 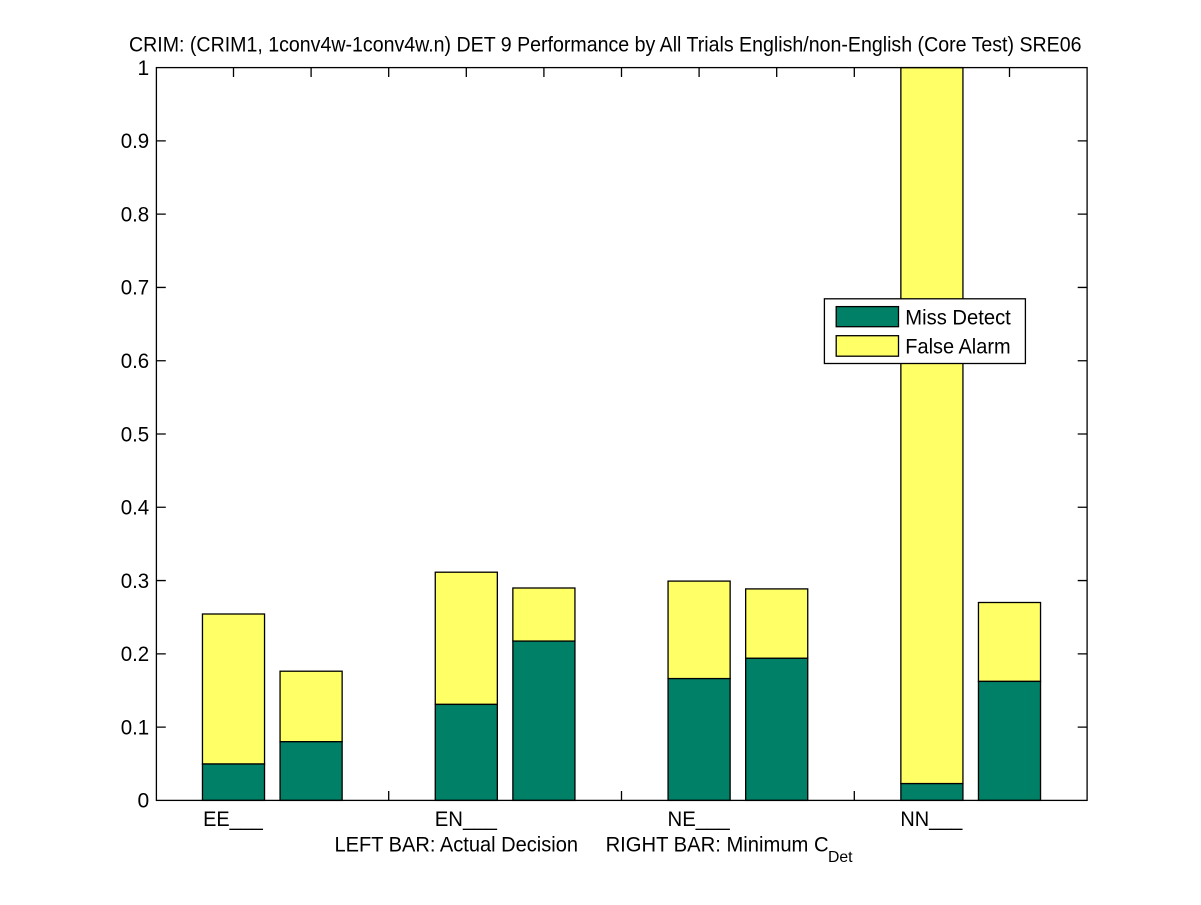 I want to click on svg-text: Miss Detect, so click(x=958, y=317).